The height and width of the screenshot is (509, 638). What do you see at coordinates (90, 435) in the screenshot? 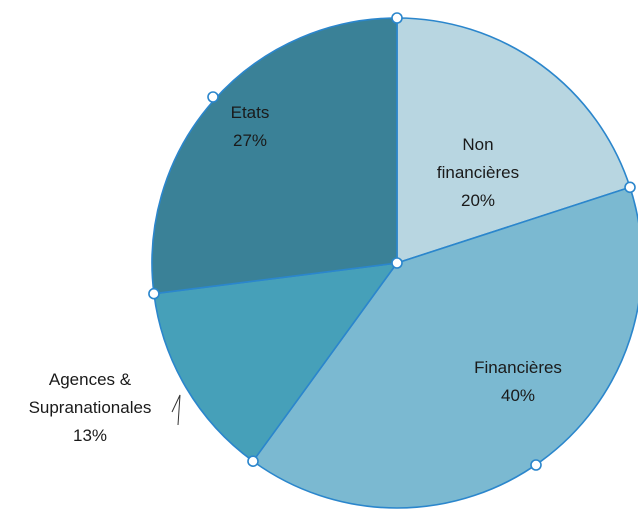
I see `value-label: 13%` at bounding box center [90, 435].